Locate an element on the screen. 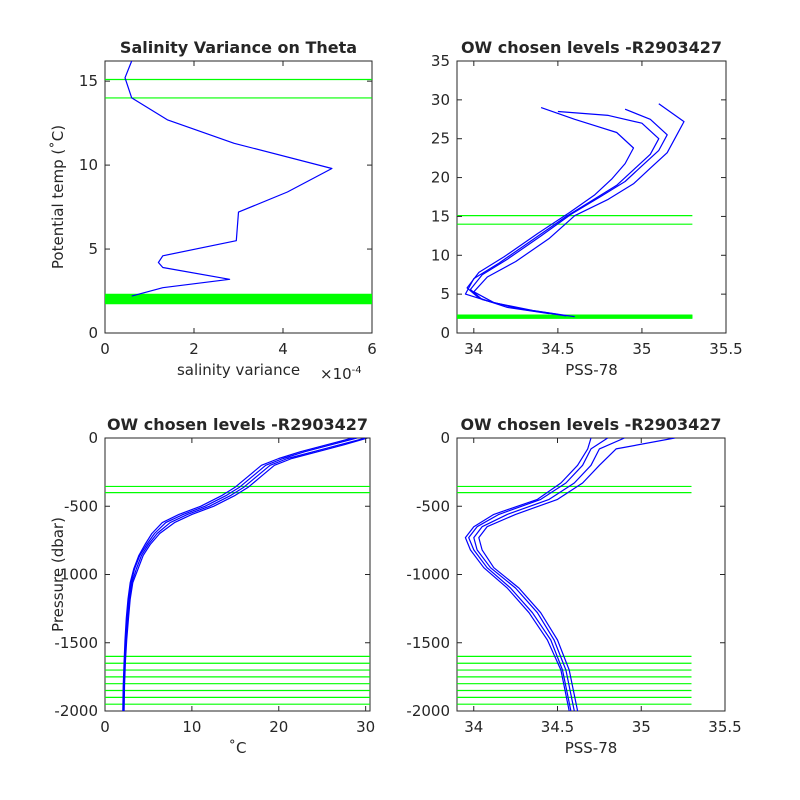 The width and height of the screenshot is (800, 800). x-tick-label: 30 is located at coordinates (365, 727).